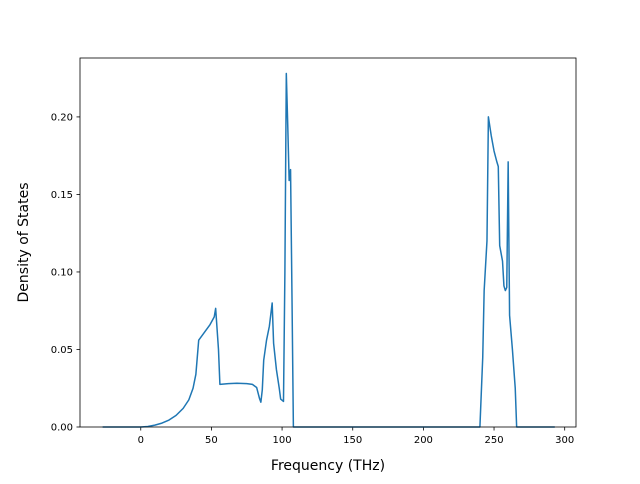 The width and height of the screenshot is (640, 484). What do you see at coordinates (352, 440) in the screenshot?
I see `x-tick-label: 150` at bounding box center [352, 440].